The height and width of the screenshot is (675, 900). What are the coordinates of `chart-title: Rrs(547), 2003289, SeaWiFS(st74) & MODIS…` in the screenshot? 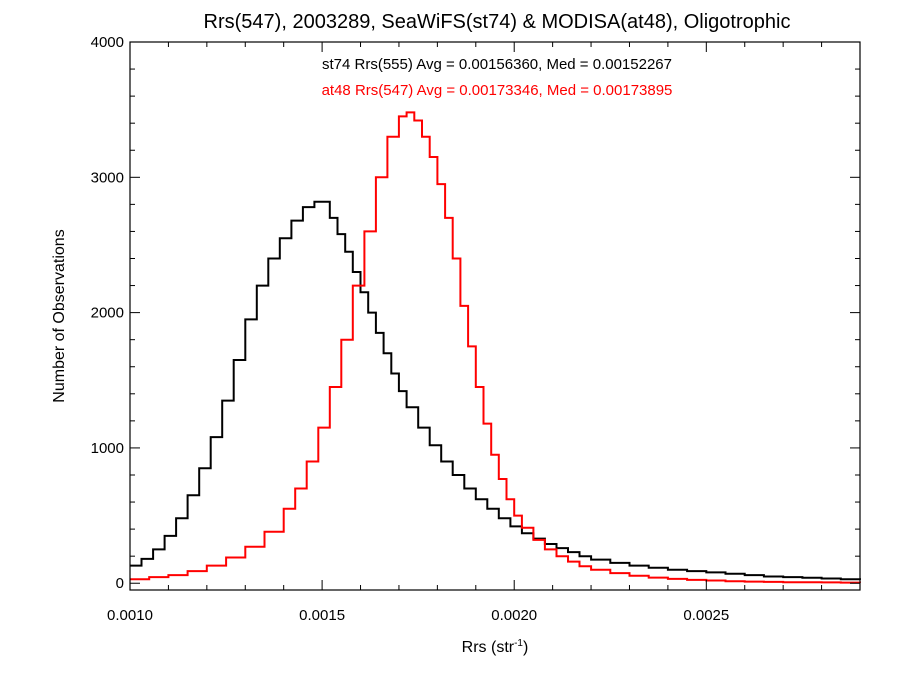 It's located at (497, 22).